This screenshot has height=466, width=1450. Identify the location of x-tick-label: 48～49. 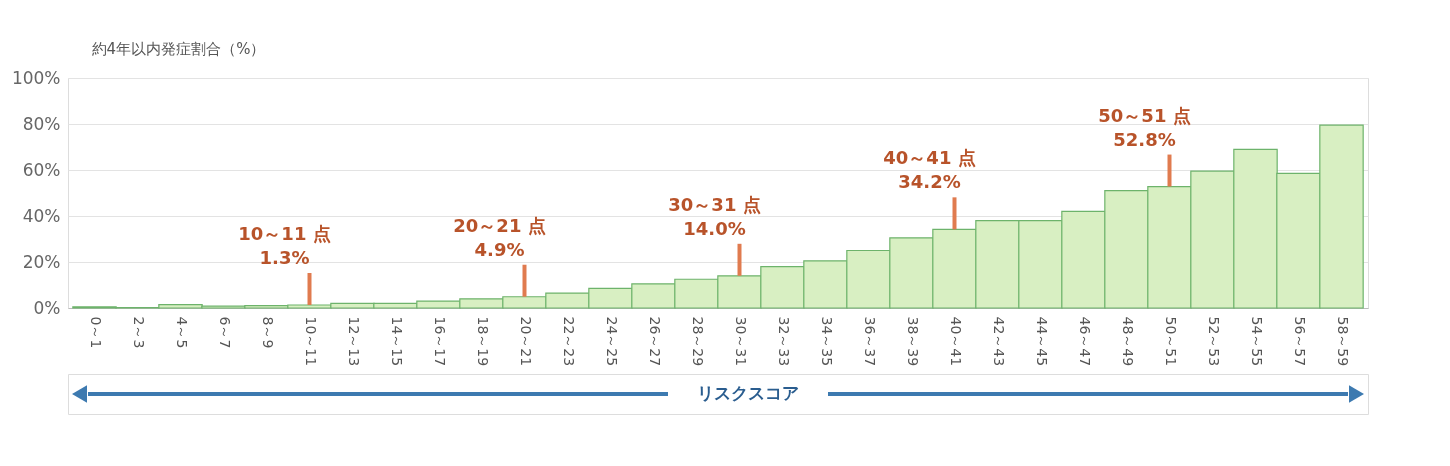
(1128, 341).